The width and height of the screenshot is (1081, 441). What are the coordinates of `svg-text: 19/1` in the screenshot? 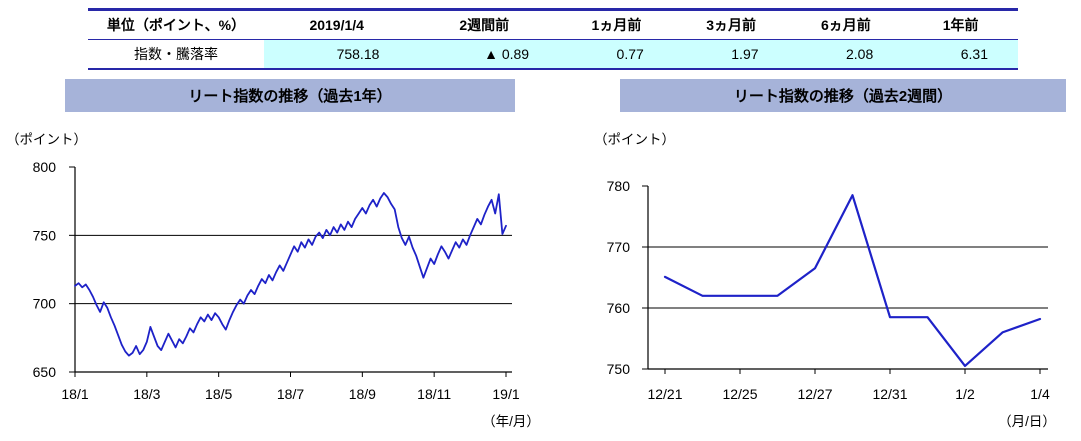 It's located at (505, 394).